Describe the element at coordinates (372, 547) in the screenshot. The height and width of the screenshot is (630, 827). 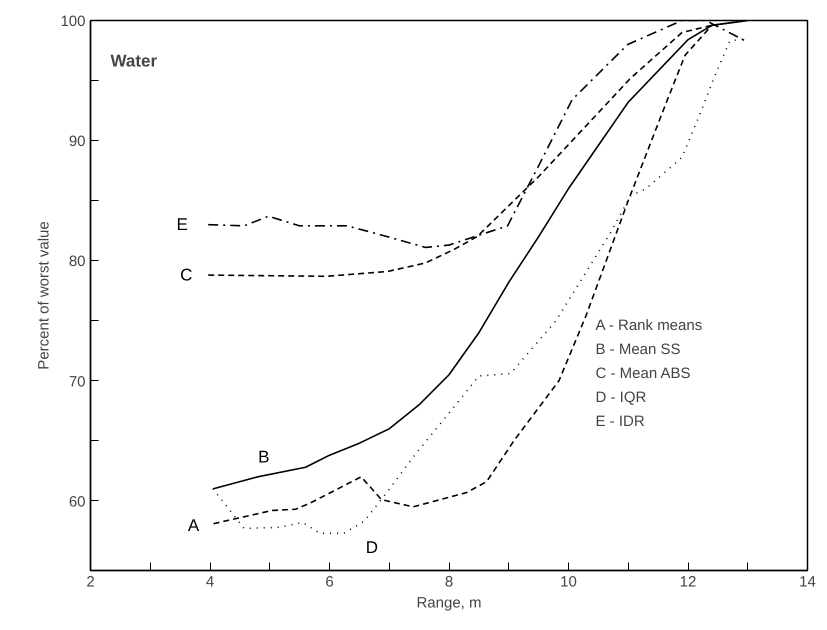
I see `series-label: D` at that location.